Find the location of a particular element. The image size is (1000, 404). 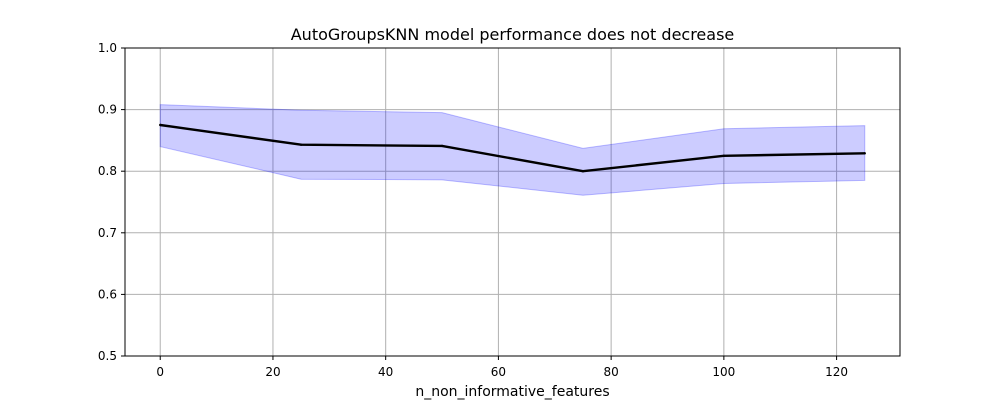

y-axis-ticks: 0.5 0.6 0.7 0.8 0.9 1.0 is located at coordinates (111, 202).